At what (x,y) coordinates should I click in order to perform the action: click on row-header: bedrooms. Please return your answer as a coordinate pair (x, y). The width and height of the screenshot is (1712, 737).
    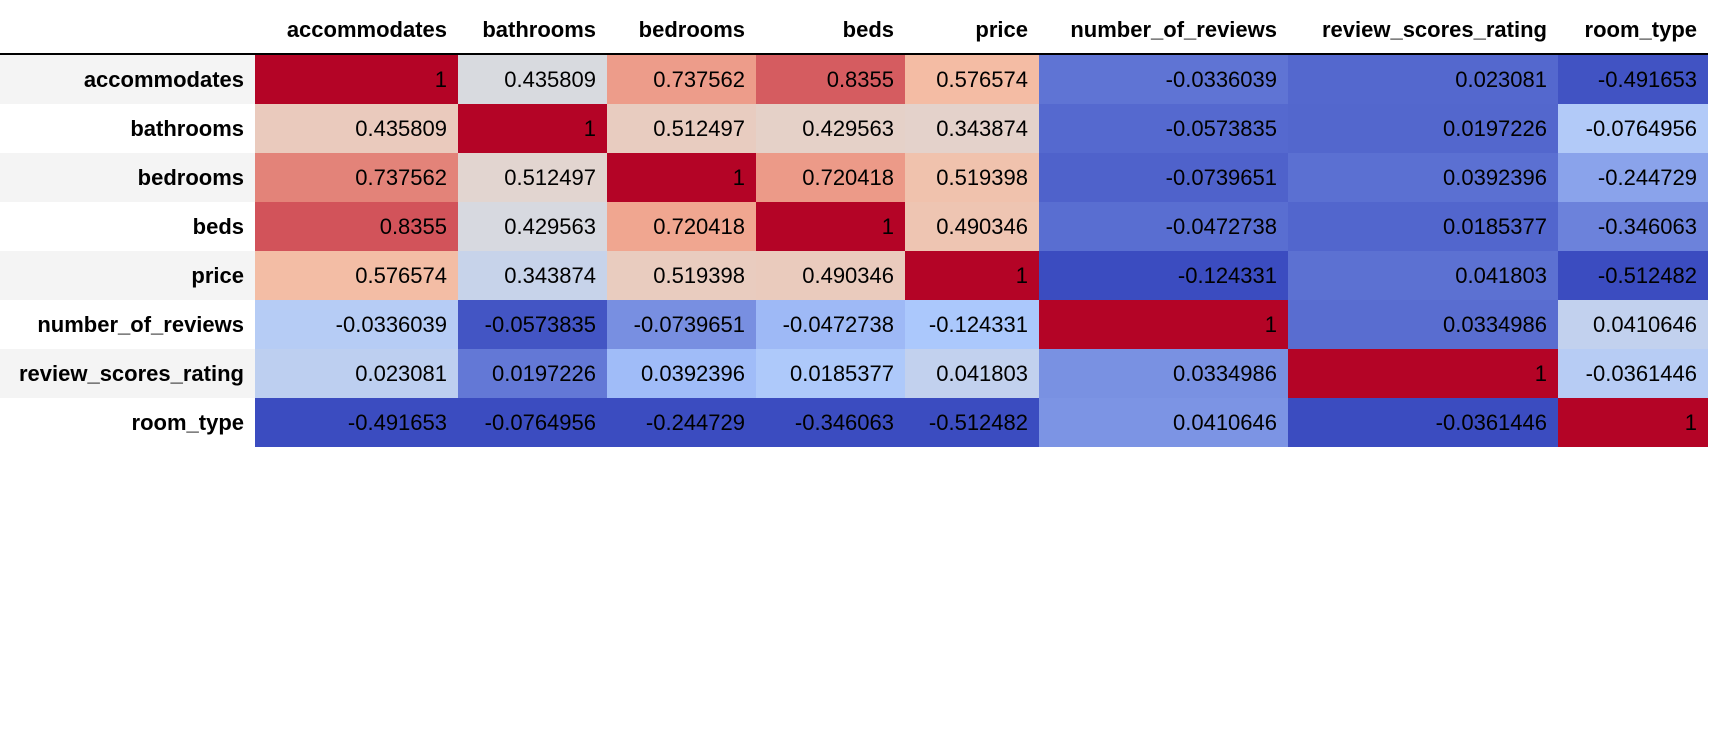
    Looking at the image, I should click on (127, 177).